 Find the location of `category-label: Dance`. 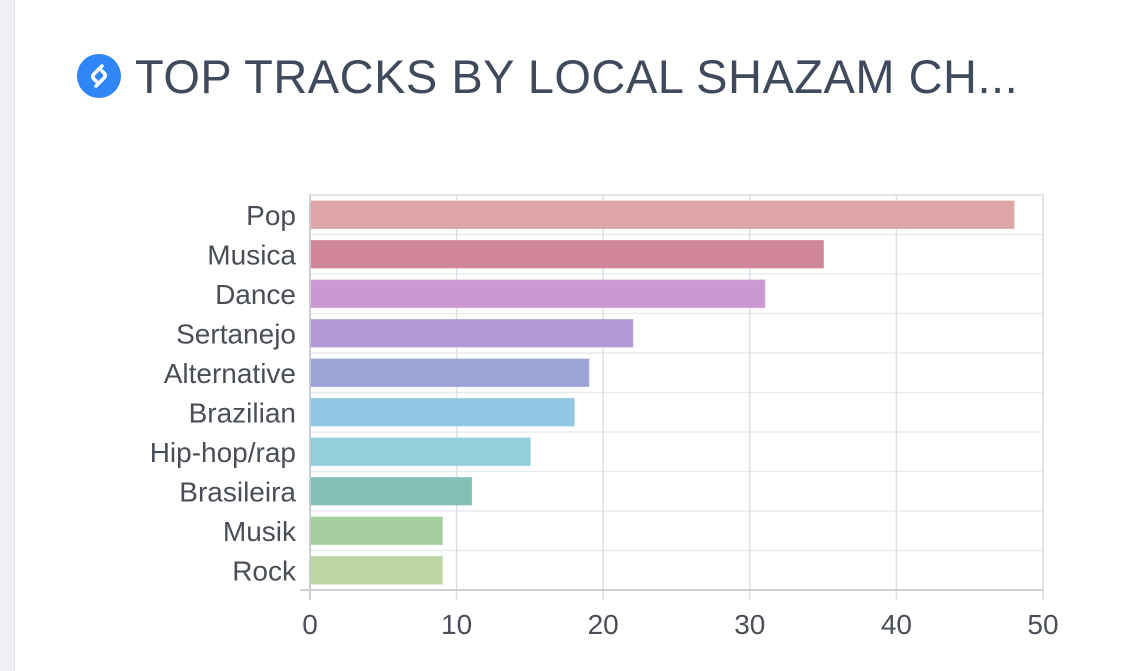

category-label: Dance is located at coordinates (255, 294).